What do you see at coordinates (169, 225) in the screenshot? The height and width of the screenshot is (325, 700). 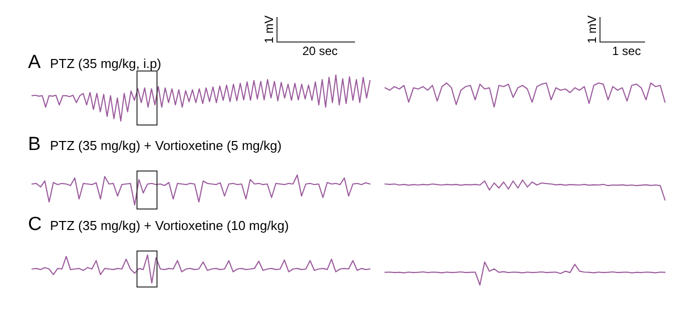 I see `chart-subtitle: PTZ (35 mg/kg) + Vortioxetine (10 mg/kg)` at bounding box center [169, 225].